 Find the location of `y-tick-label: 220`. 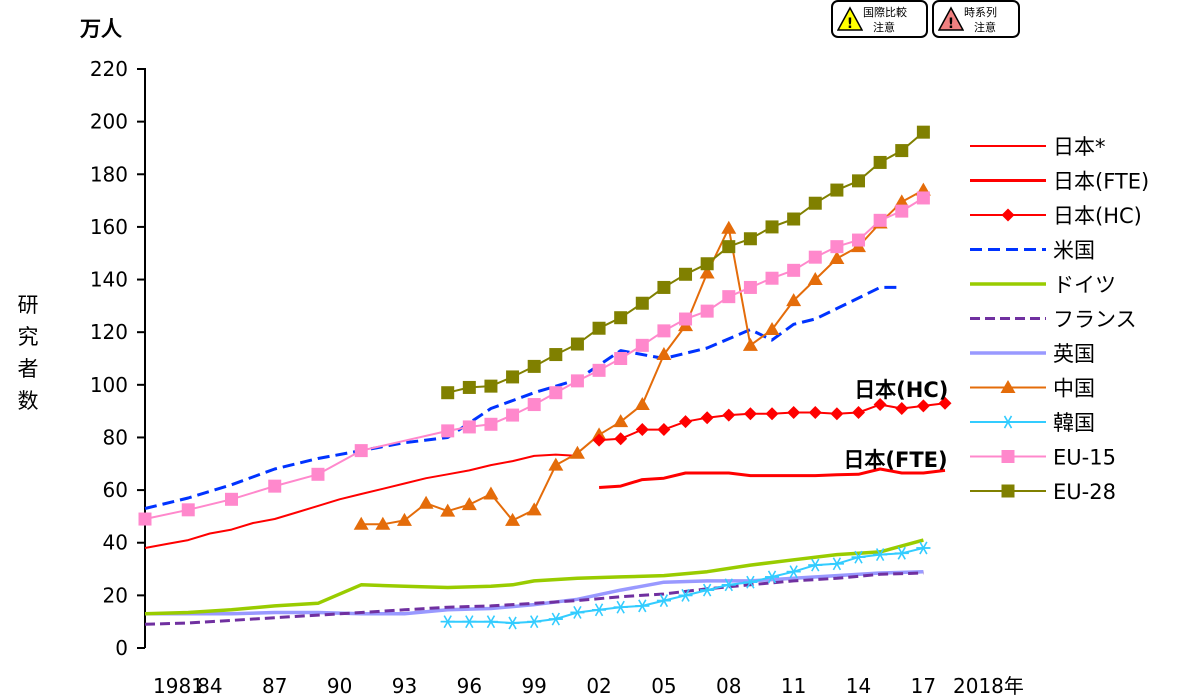

y-tick-label: 220 is located at coordinates (109, 69).